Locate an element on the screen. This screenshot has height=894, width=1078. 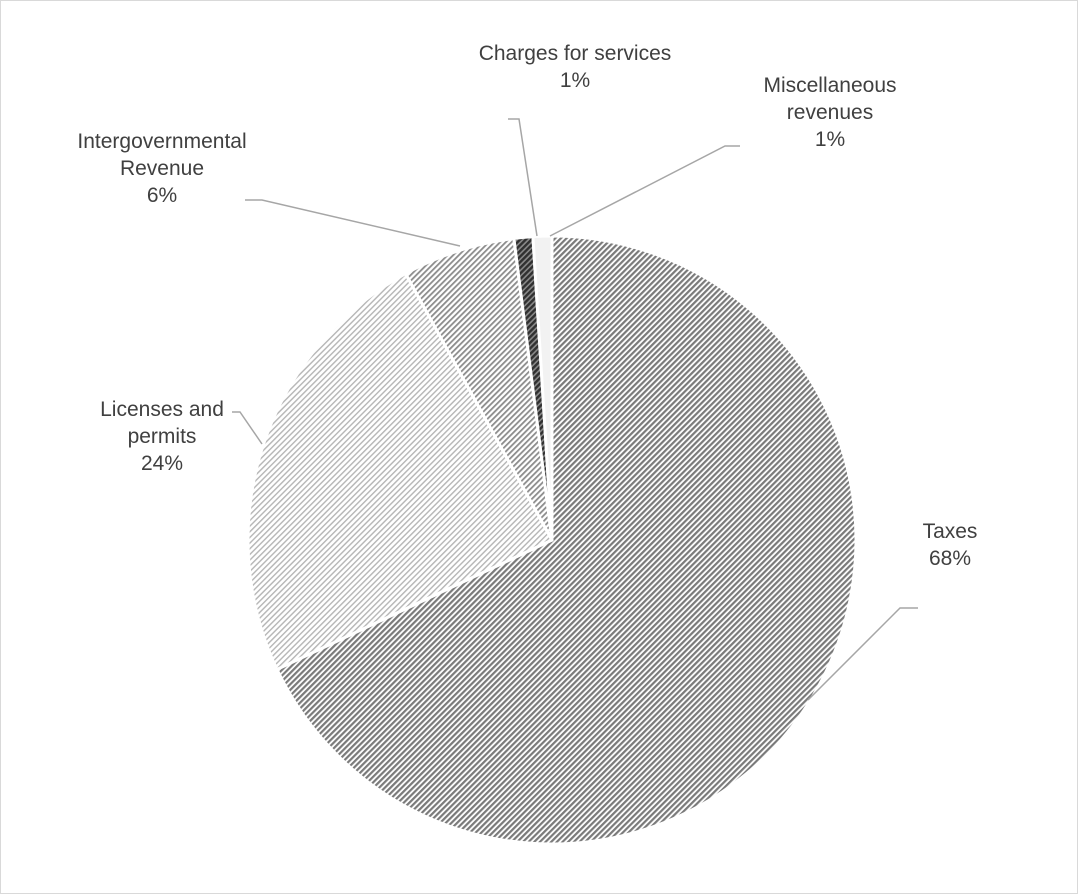
slice-name-text: permits is located at coordinates (162, 436).